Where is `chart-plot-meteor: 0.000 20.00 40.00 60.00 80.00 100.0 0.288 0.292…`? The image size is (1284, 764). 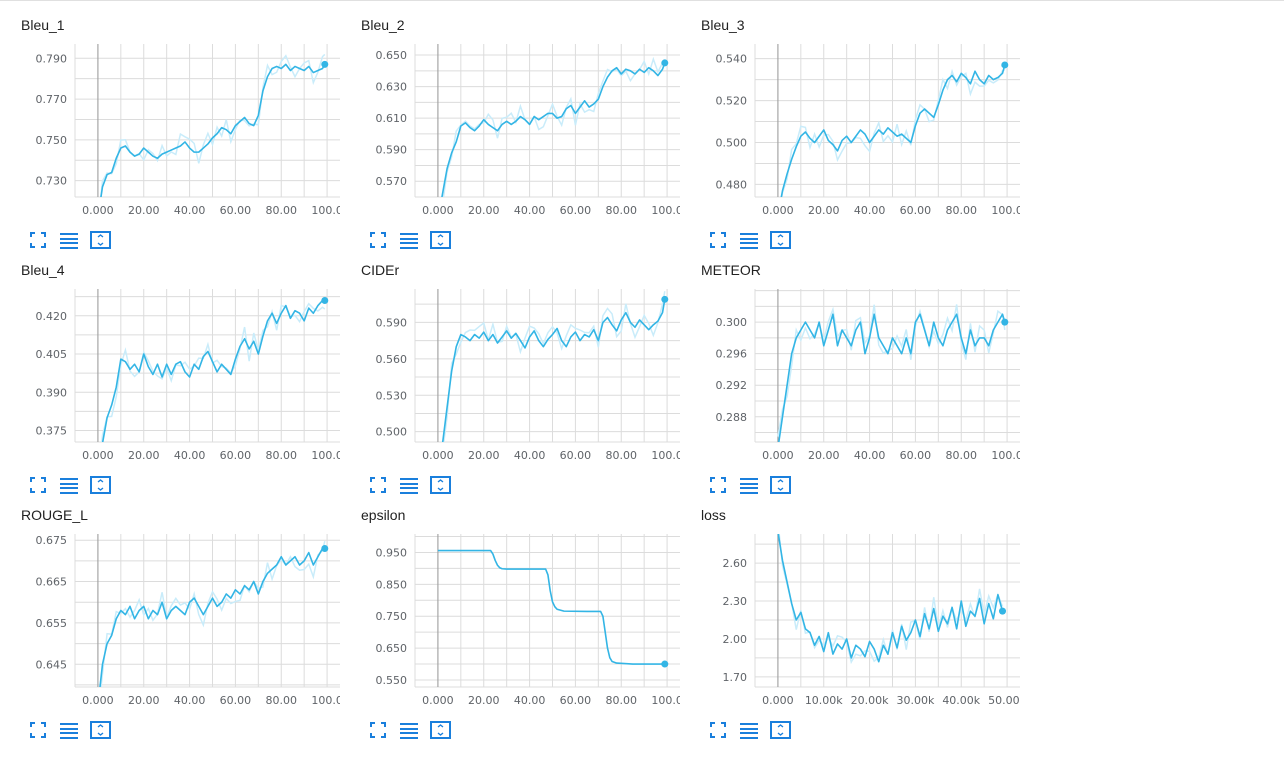 chart-plot-meteor: 0.000 20.00 40.00 60.00 80.00 100.0 0.288 0.292… is located at coordinates (850, 357).